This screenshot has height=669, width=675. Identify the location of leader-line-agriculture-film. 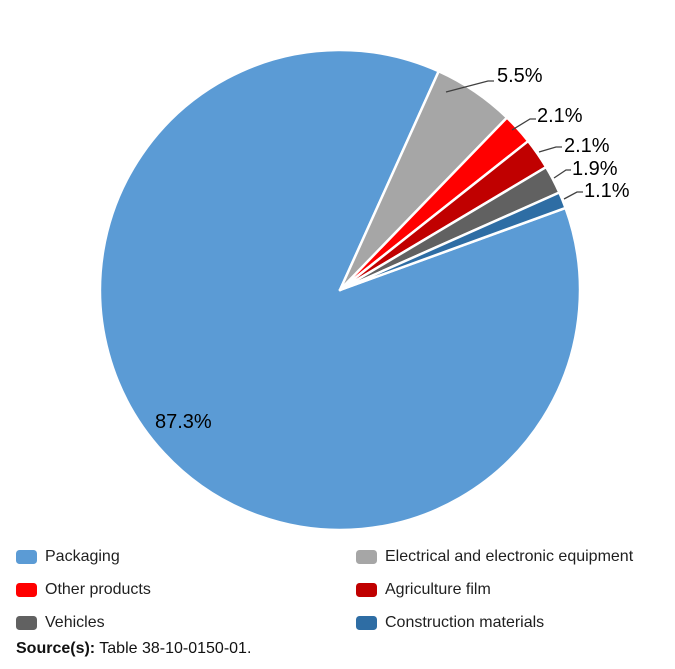
(550, 149).